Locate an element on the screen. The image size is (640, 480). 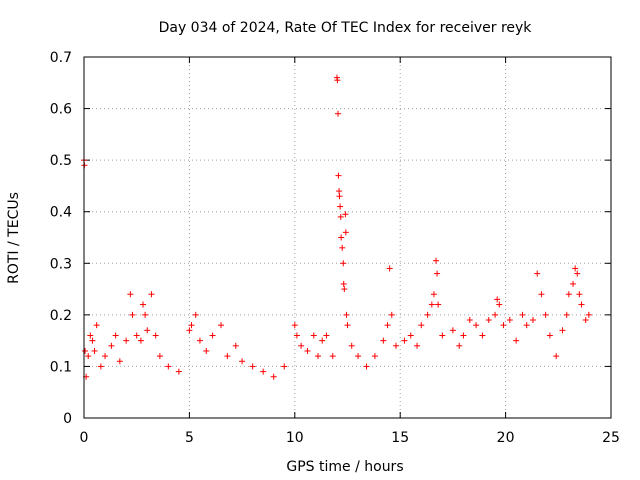
y-tick-label: 0 is located at coordinates (67, 419).